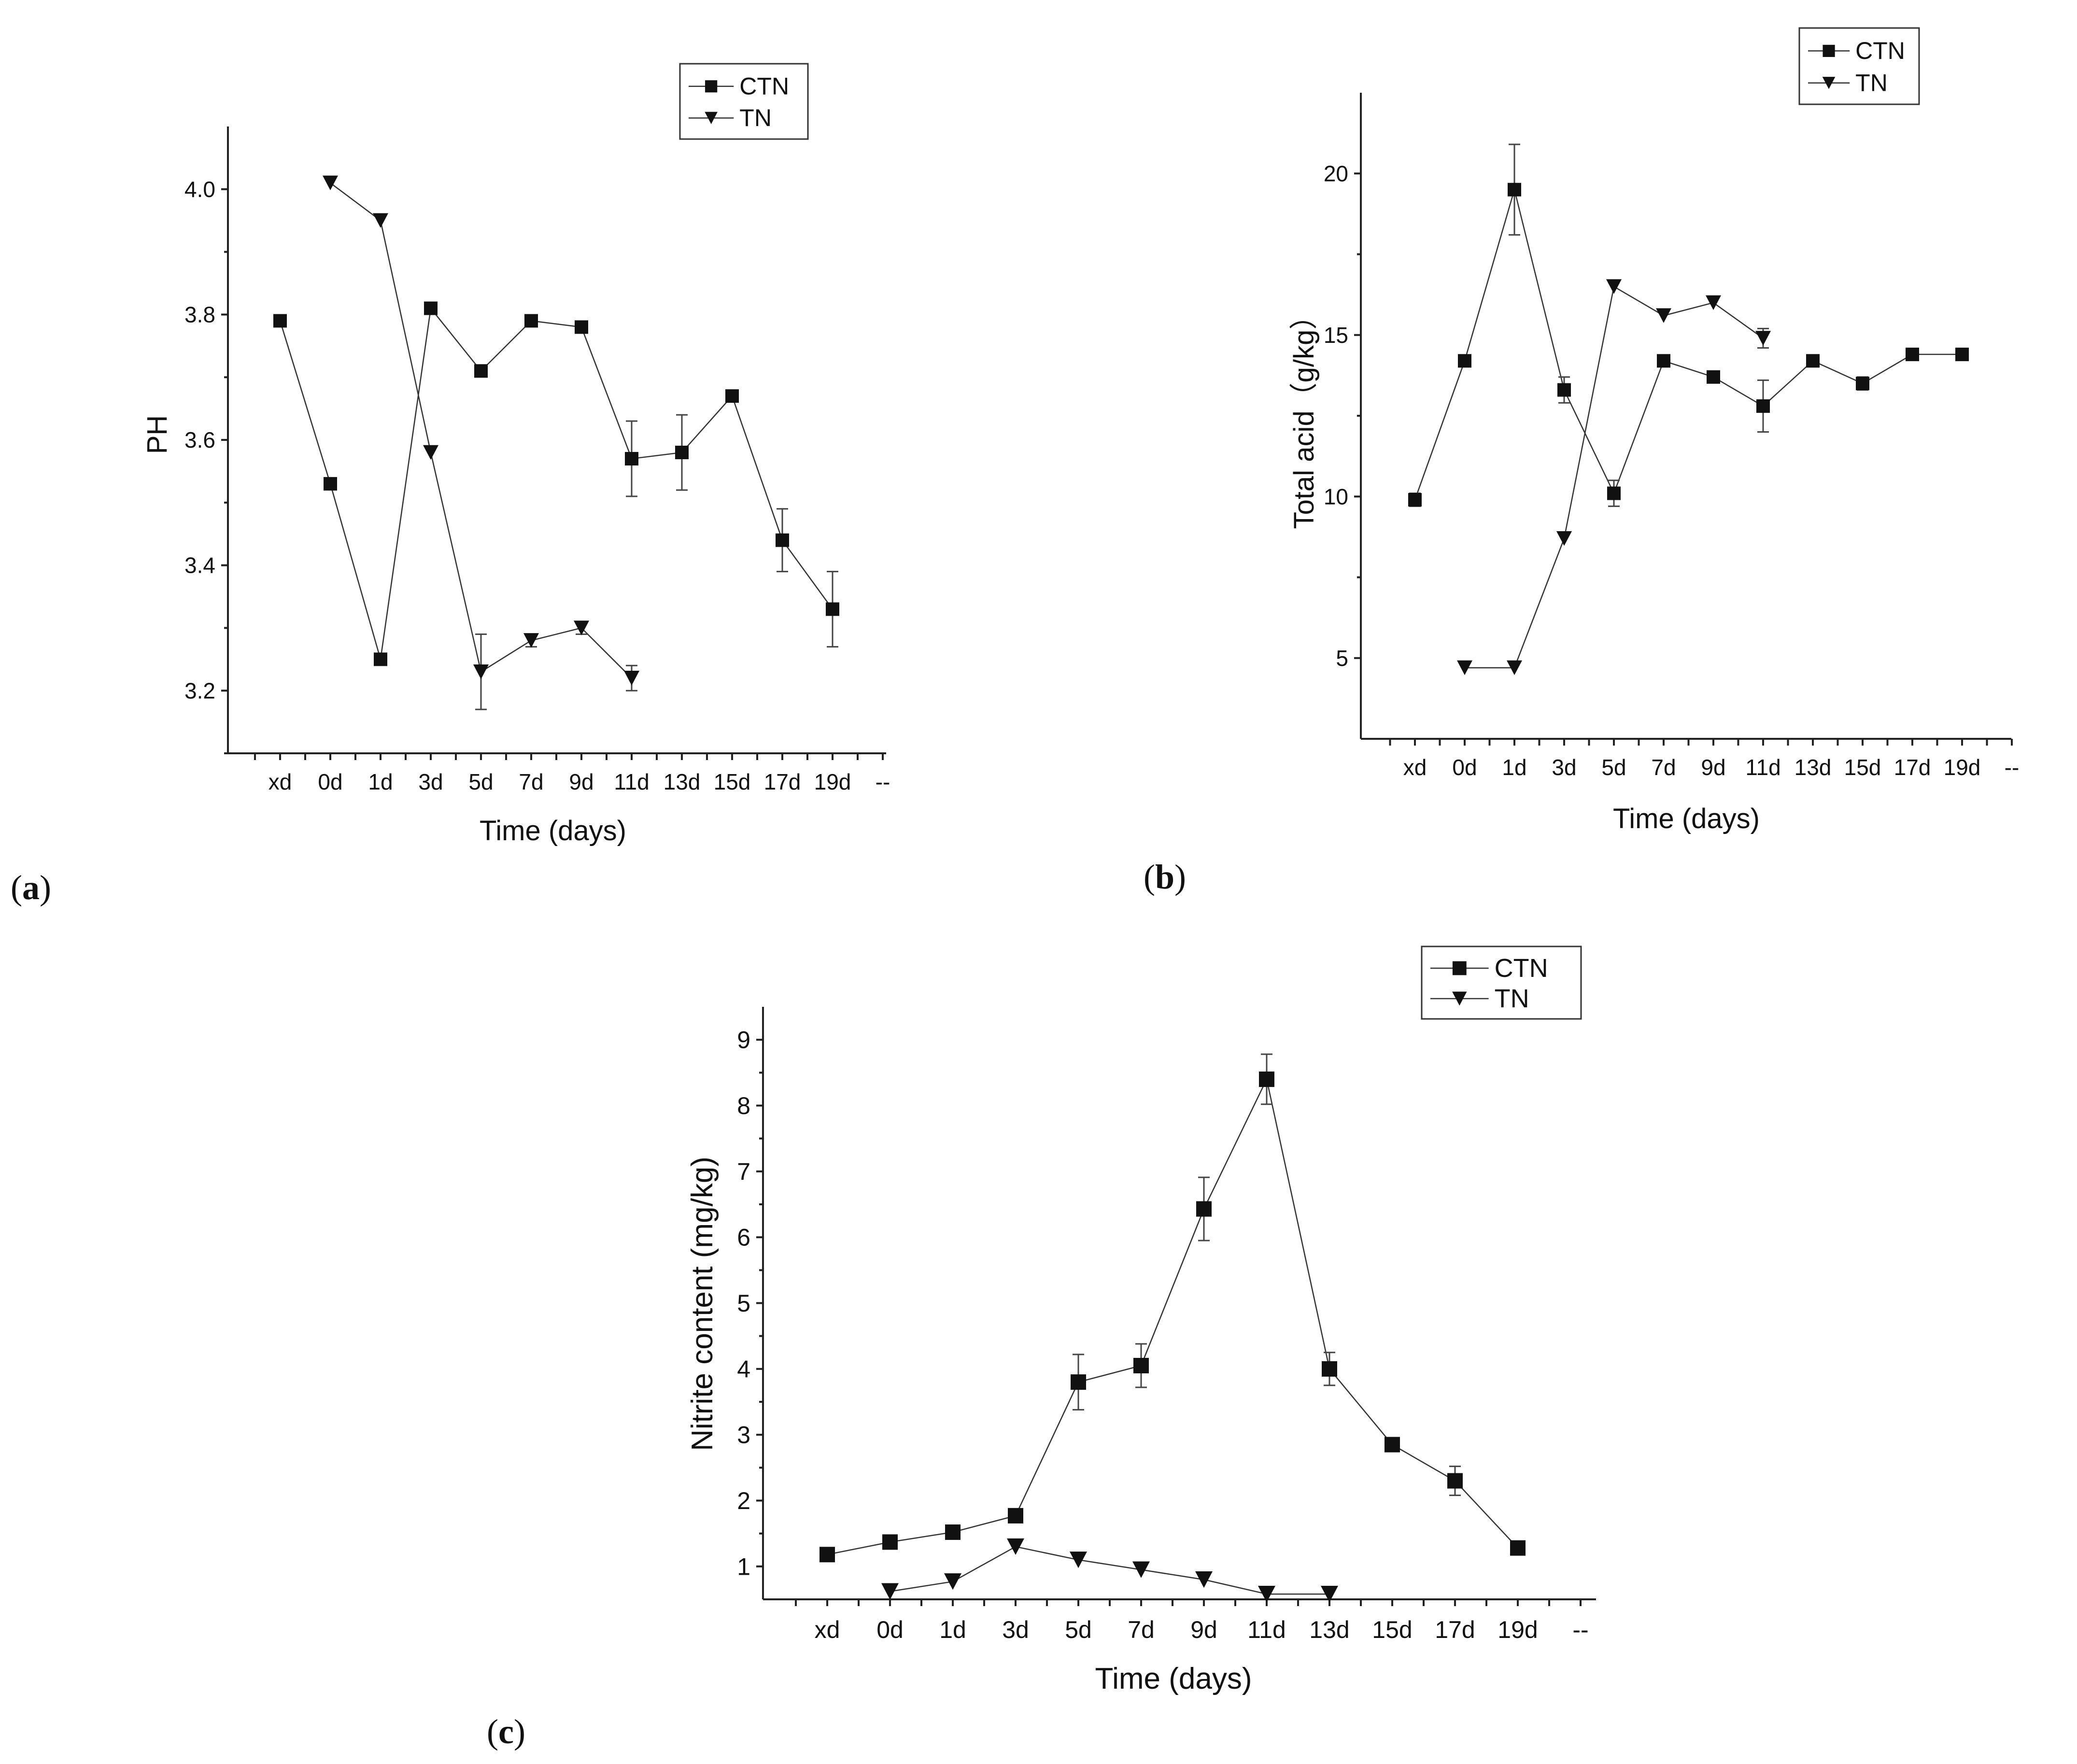 The height and width of the screenshot is (1764, 2077). What do you see at coordinates (380, 781) in the screenshot?
I see `x-tick-label: 1d` at bounding box center [380, 781].